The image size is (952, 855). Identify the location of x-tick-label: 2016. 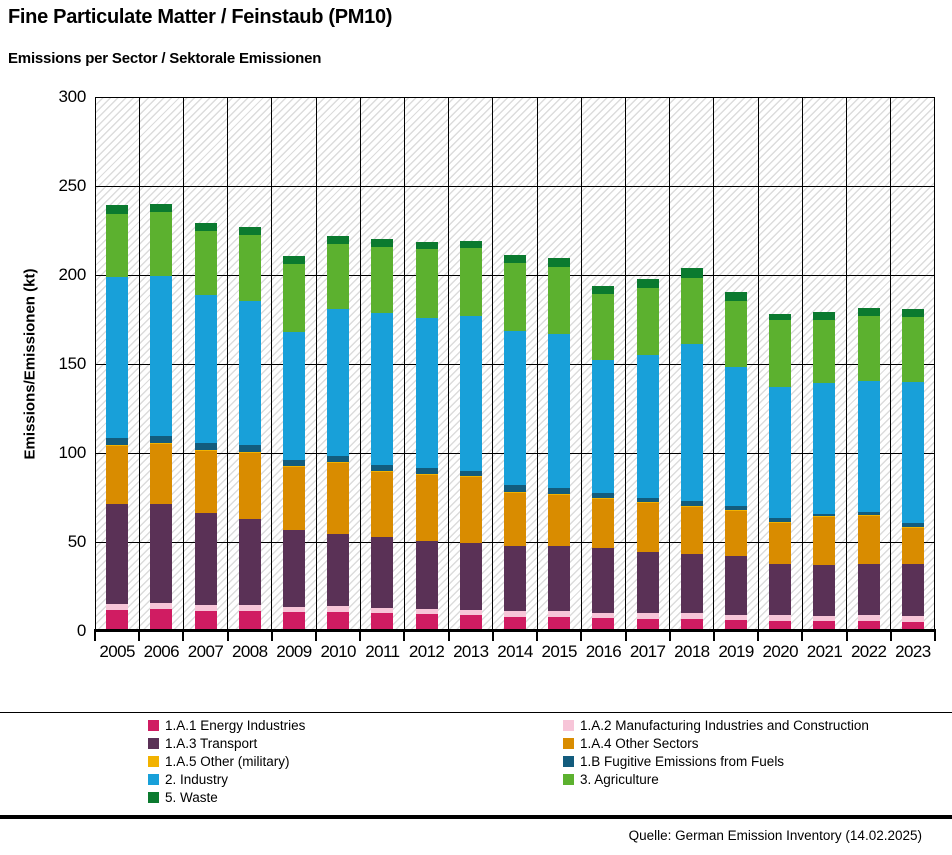
(603, 651).